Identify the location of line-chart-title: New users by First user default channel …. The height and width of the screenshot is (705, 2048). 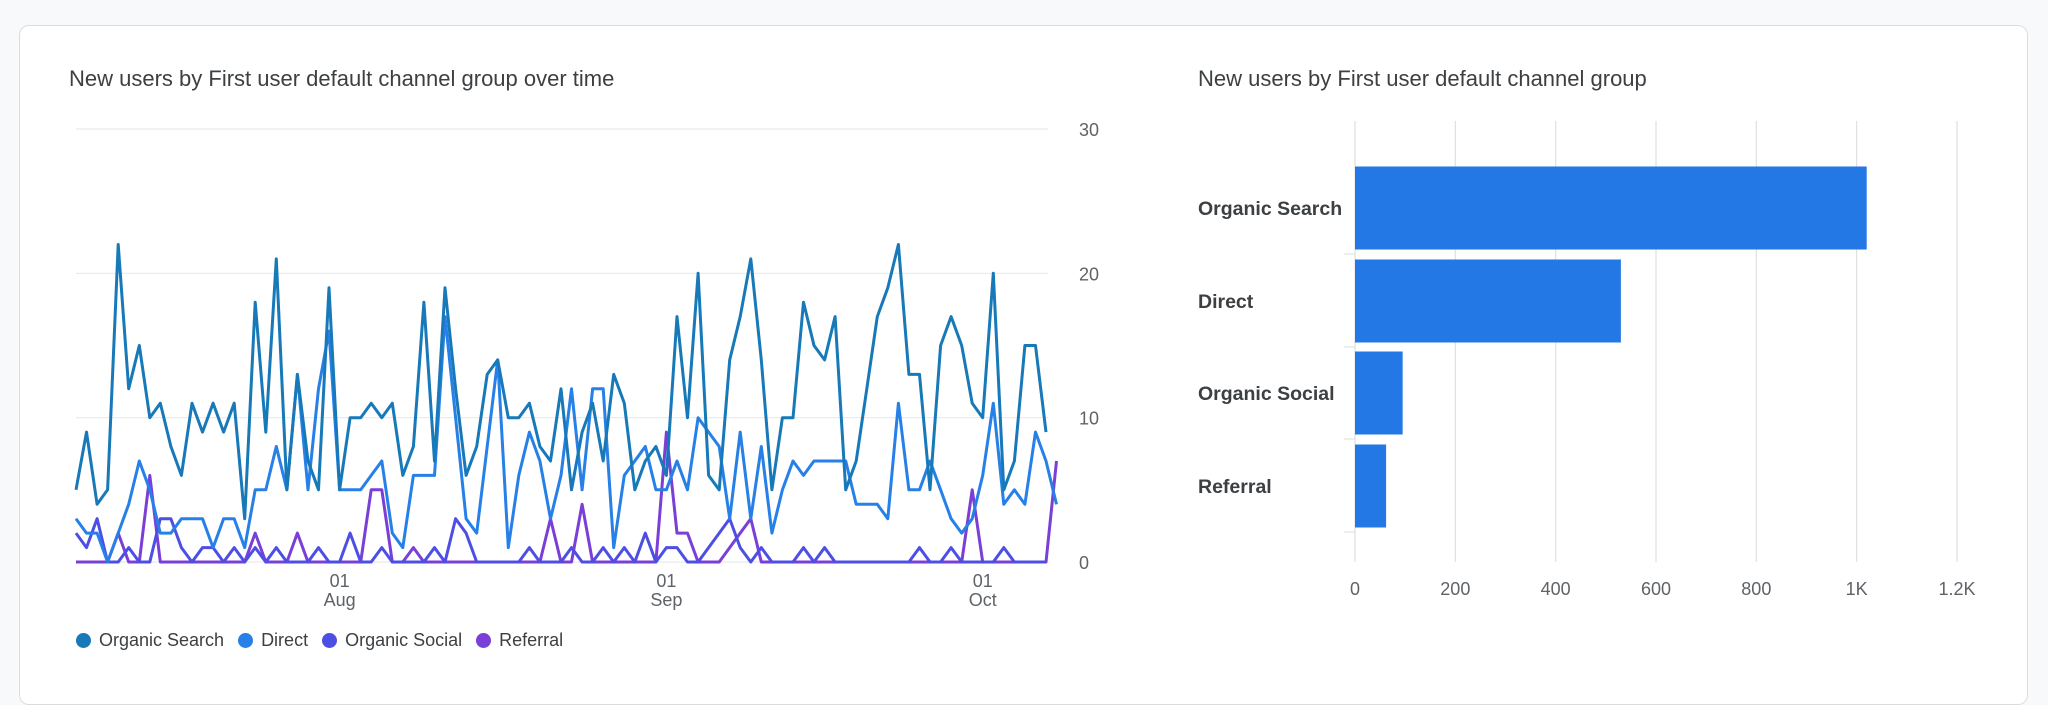
(342, 78).